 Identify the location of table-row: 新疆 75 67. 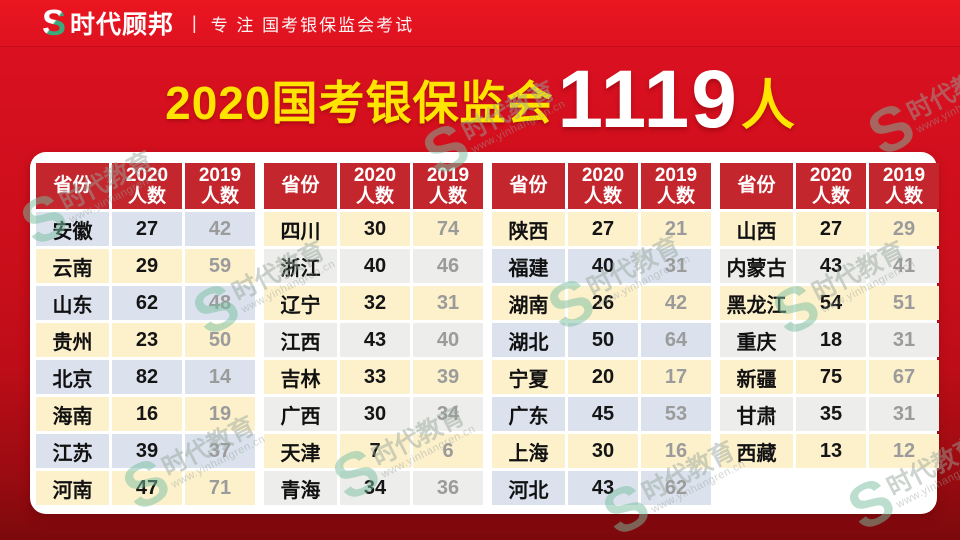
(829, 377).